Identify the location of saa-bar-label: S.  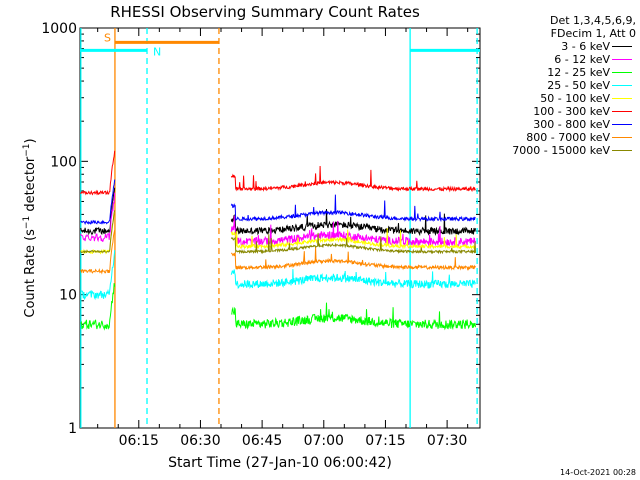
(107, 37).